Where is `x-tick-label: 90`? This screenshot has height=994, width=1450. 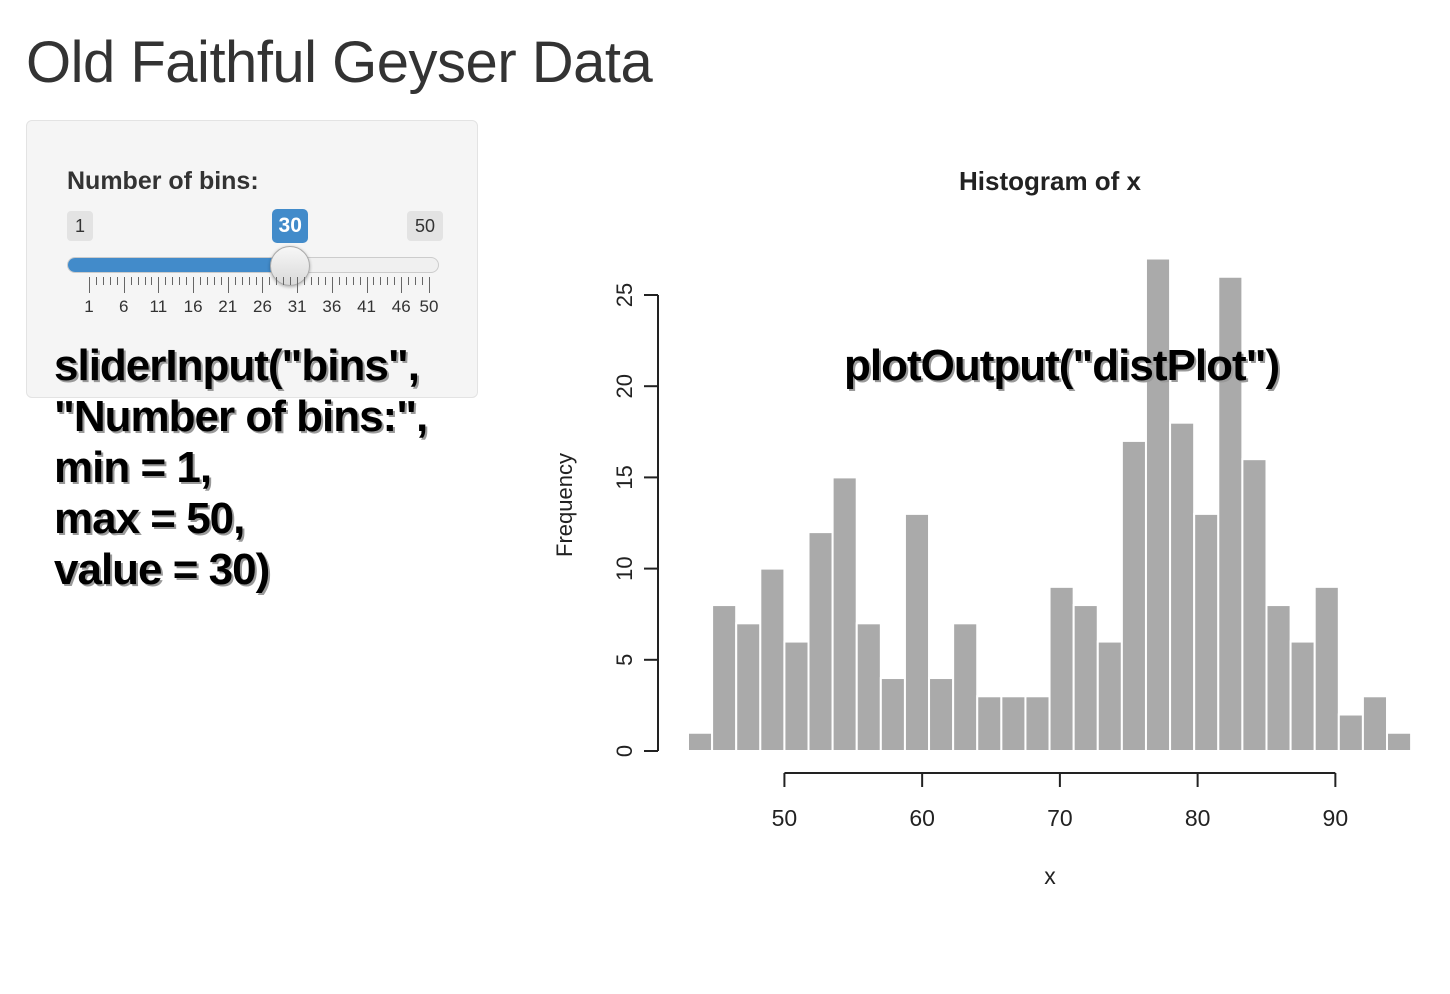 x-tick-label: 90 is located at coordinates (1336, 818).